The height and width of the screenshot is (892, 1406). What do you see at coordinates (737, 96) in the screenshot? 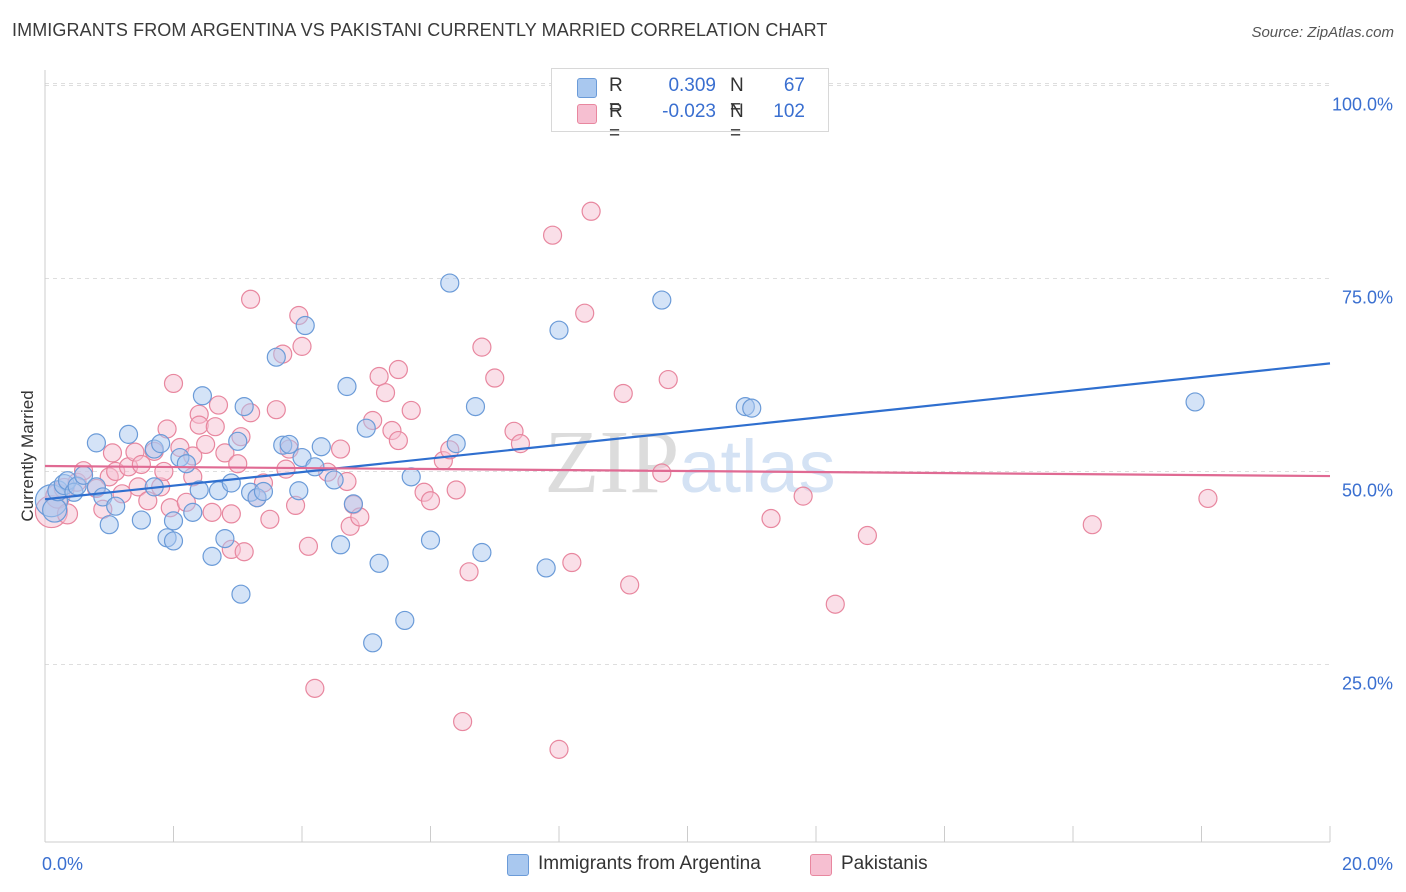
I see `n-label: N =` at bounding box center [737, 96].